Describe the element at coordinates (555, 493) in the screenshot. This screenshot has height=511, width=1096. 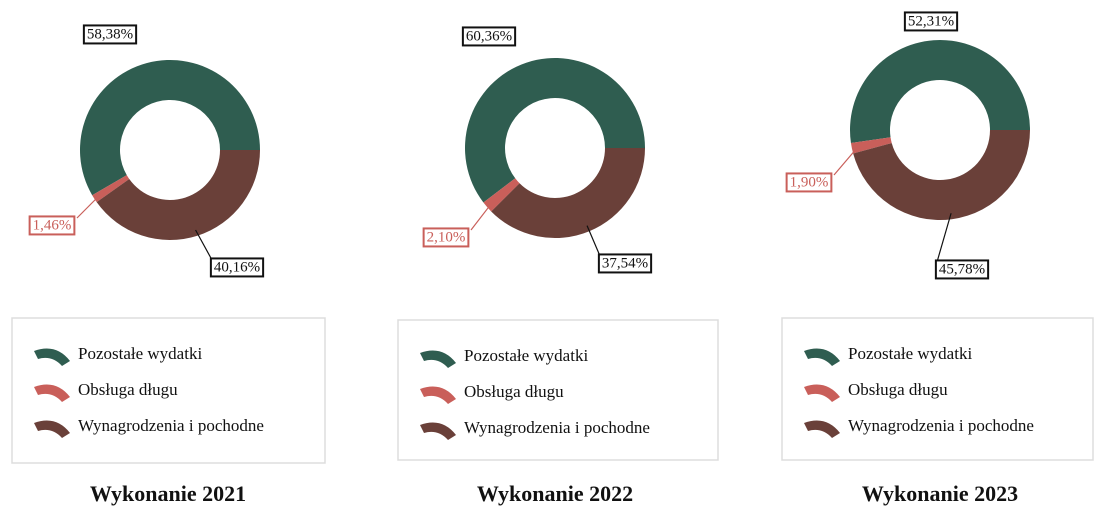
I see `chart-title: Wykonanie 2022` at that location.